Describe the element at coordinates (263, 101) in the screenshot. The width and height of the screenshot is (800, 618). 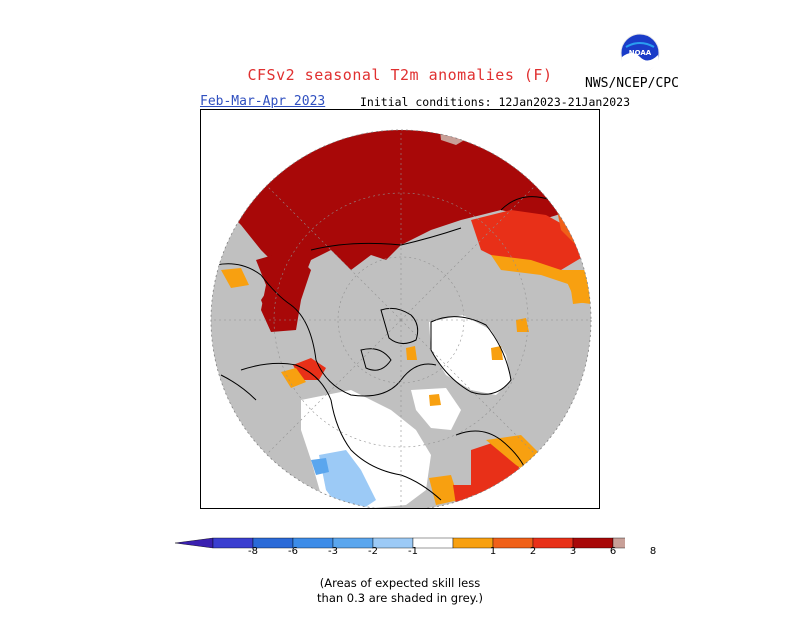
I see `forecast-period: Feb-Mar-Apr 2023` at that location.